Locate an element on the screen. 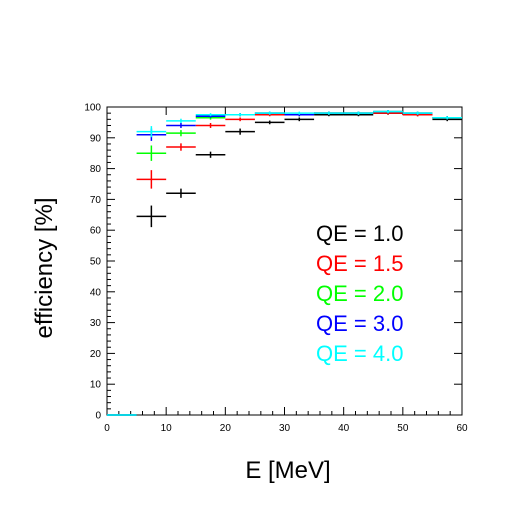  y-tick-label: 10 is located at coordinates (96, 385).